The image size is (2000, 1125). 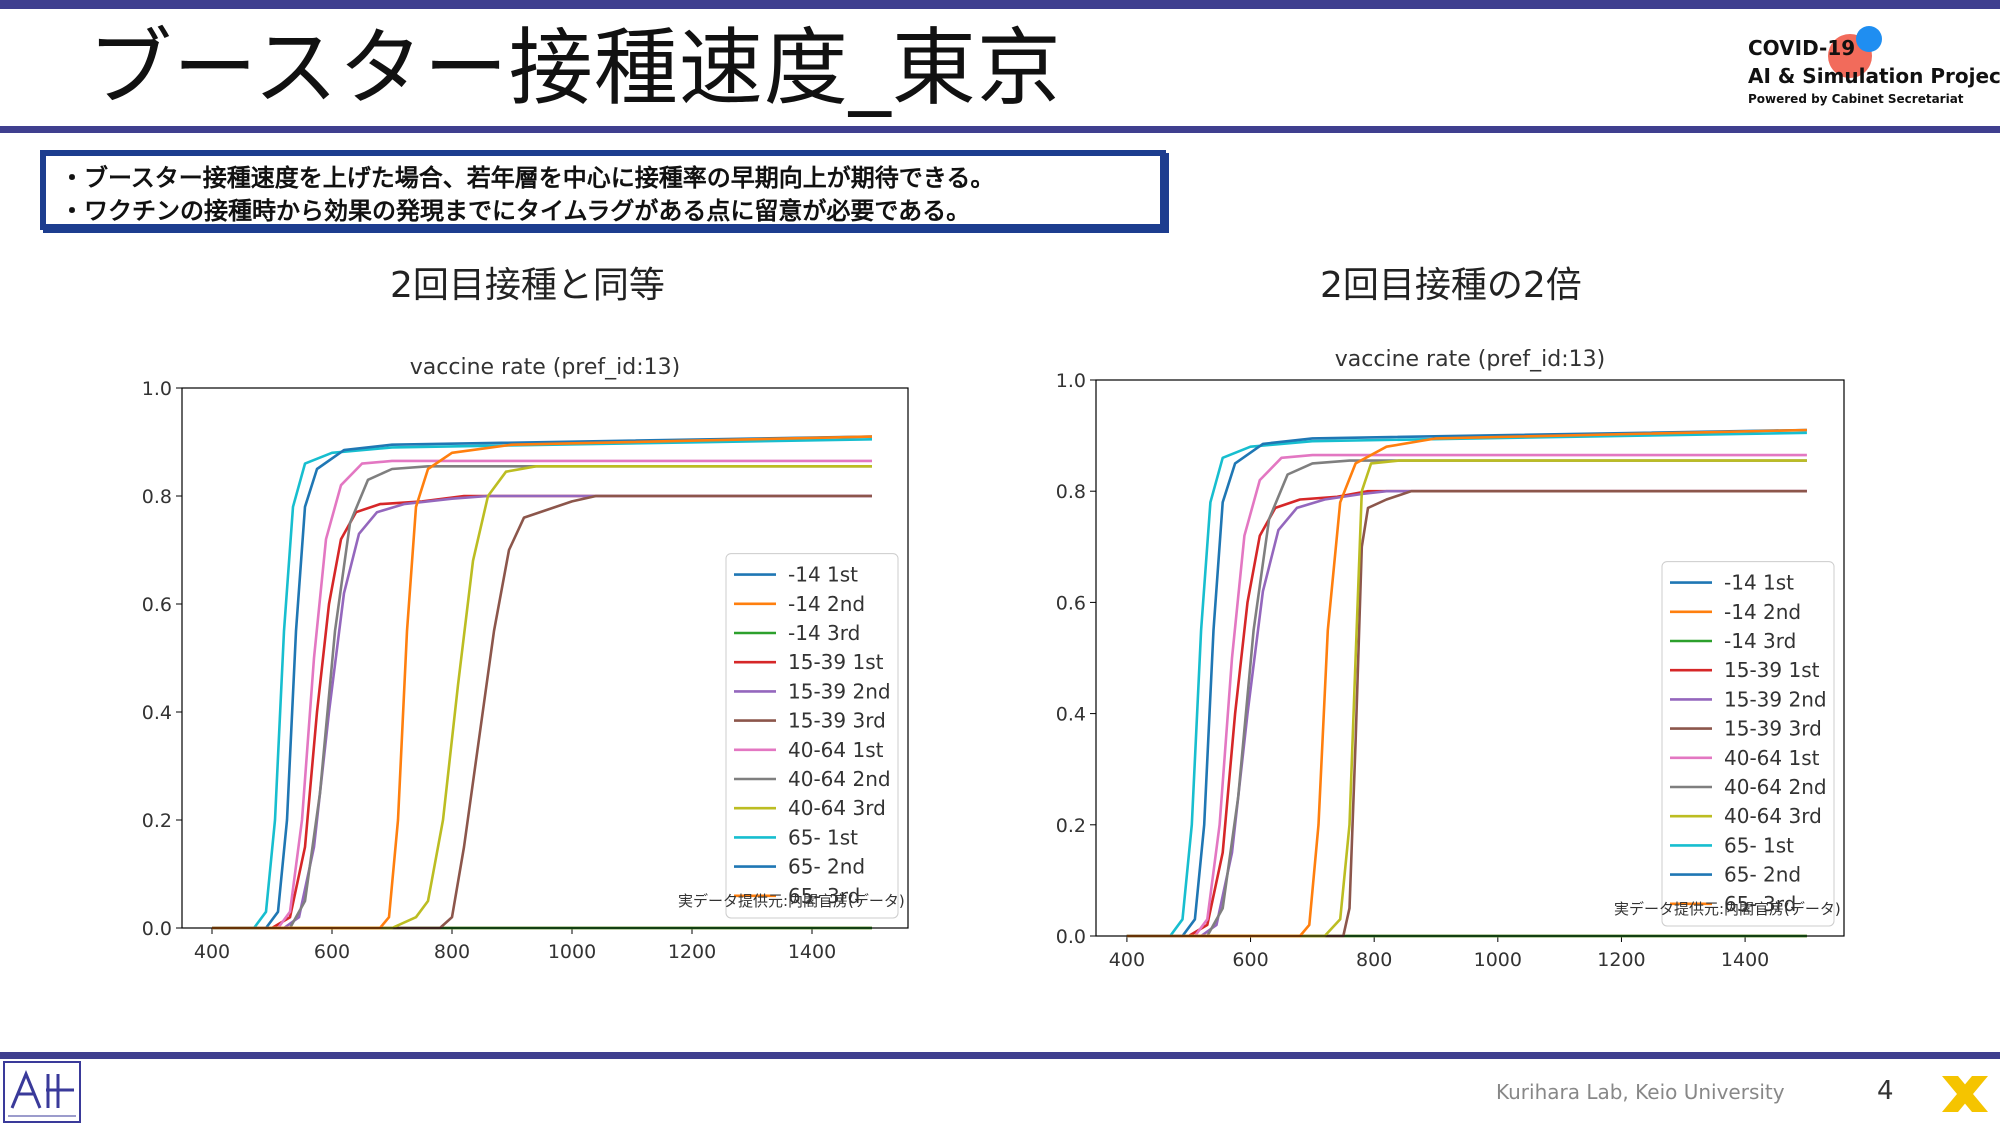 I want to click on logo-line-3: Powered by Cabinet Secretariat, so click(x=1856, y=99).